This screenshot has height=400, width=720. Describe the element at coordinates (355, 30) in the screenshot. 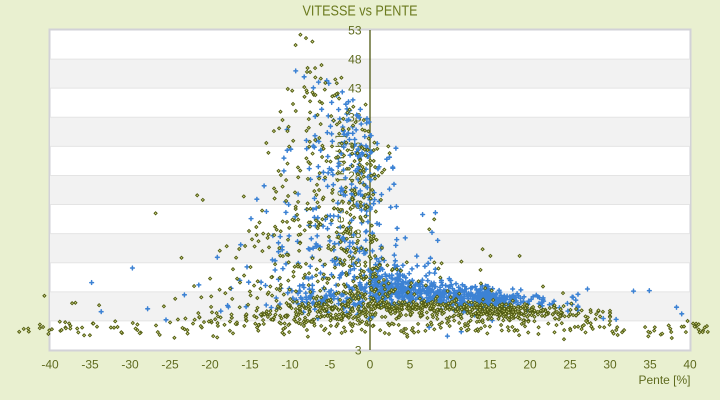

I see `svg-text: 53` at that location.